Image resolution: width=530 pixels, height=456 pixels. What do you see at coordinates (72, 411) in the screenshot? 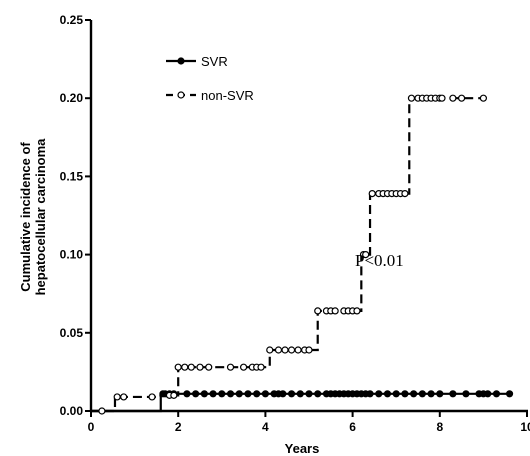
I see `y-tick-label: 0.00` at bounding box center [72, 411].